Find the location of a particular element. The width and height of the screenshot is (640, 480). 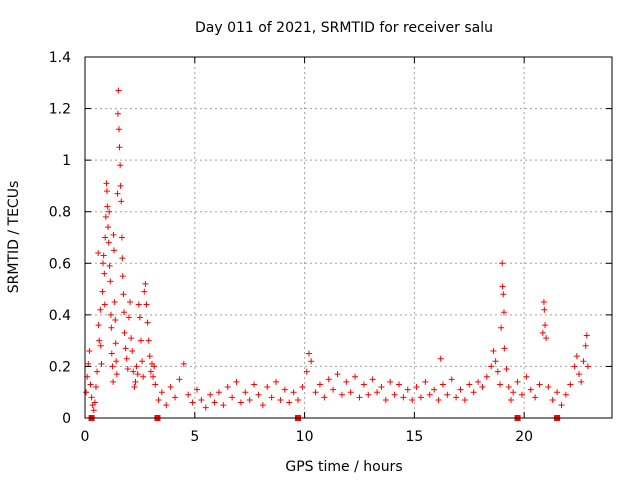

y-tick-label: 0.8 is located at coordinates (60, 213).